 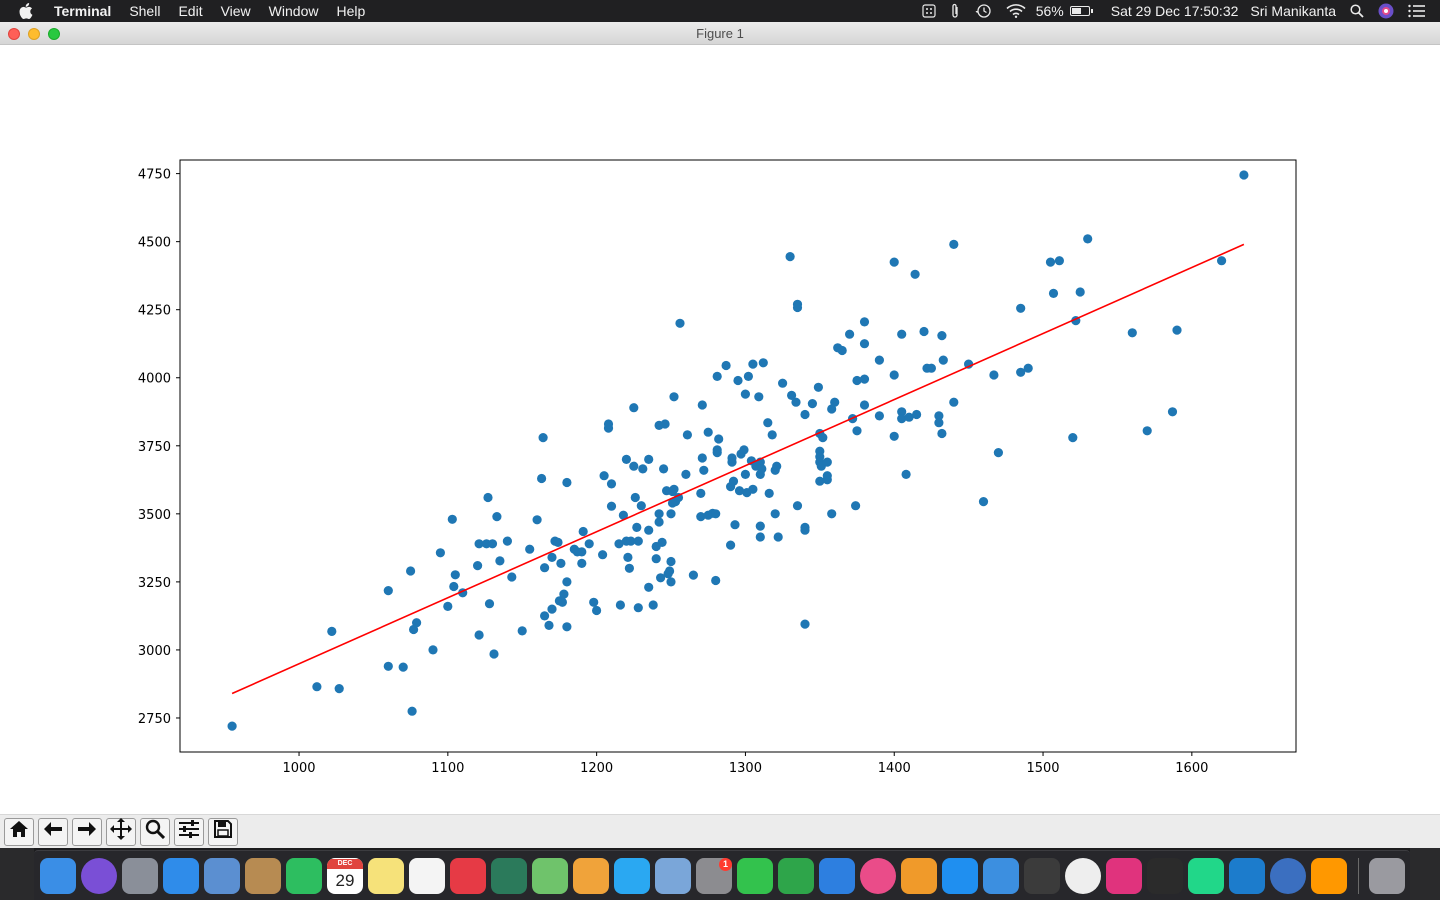 I want to click on grid-status-icon, so click(x=929, y=11).